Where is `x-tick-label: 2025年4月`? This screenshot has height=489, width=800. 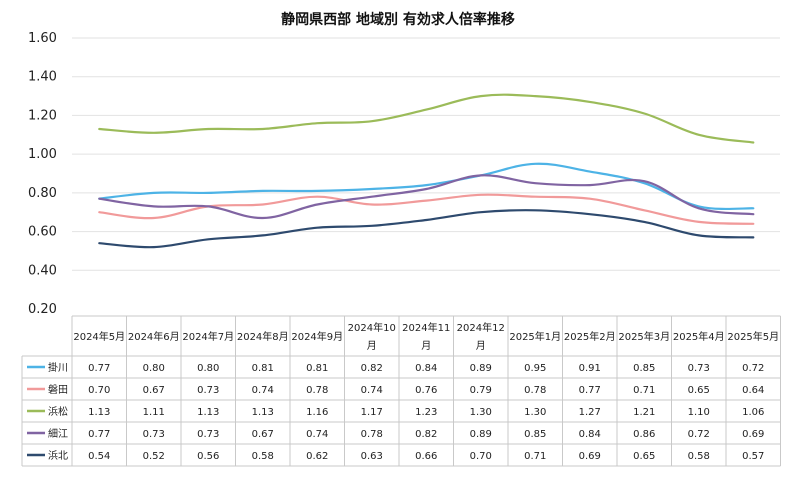 x-tick-label: 2025年4月 is located at coordinates (699, 336).